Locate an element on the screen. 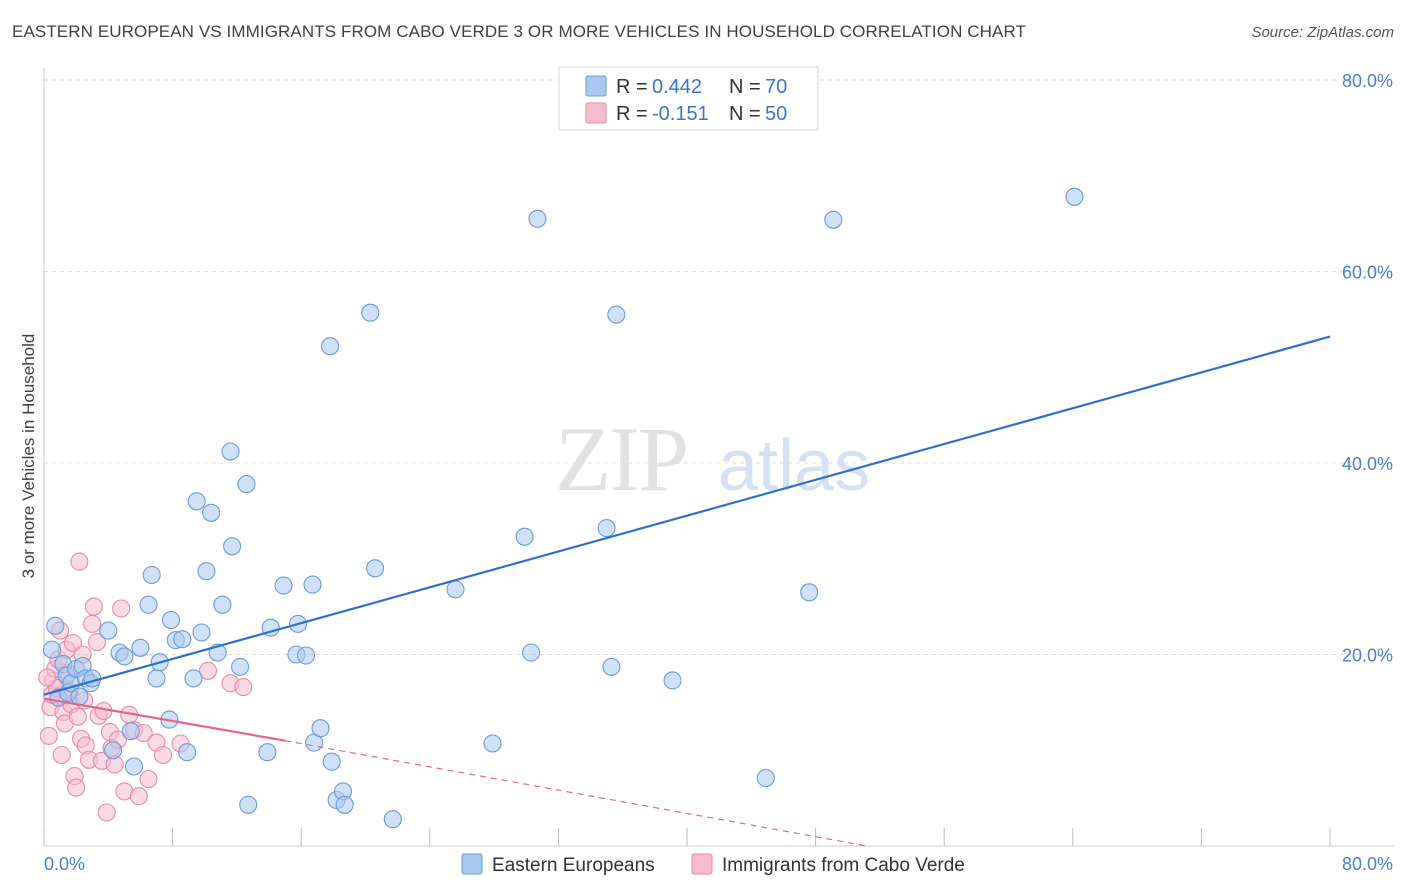 The image size is (1406, 892). source-credit: Source: ZipAtlas.com is located at coordinates (1322, 32).